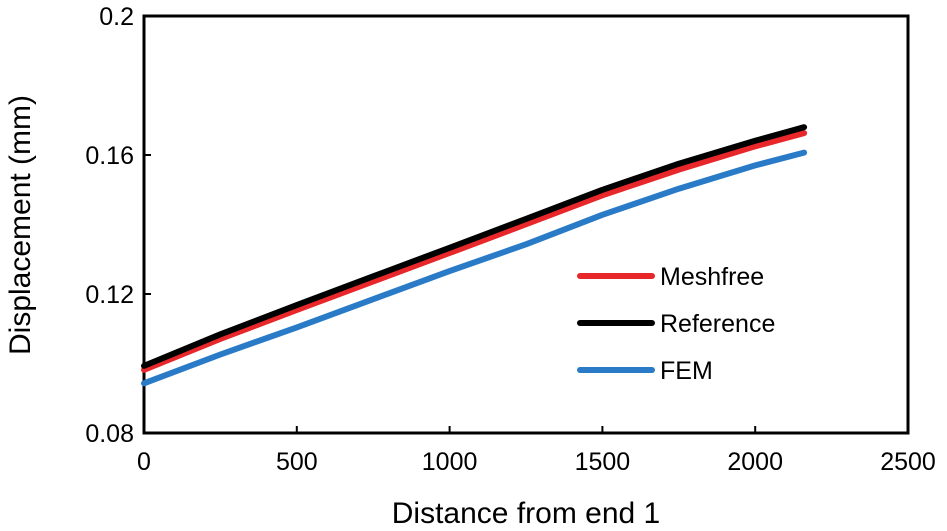  I want to click on x-tick-label: 2500, so click(908, 462).